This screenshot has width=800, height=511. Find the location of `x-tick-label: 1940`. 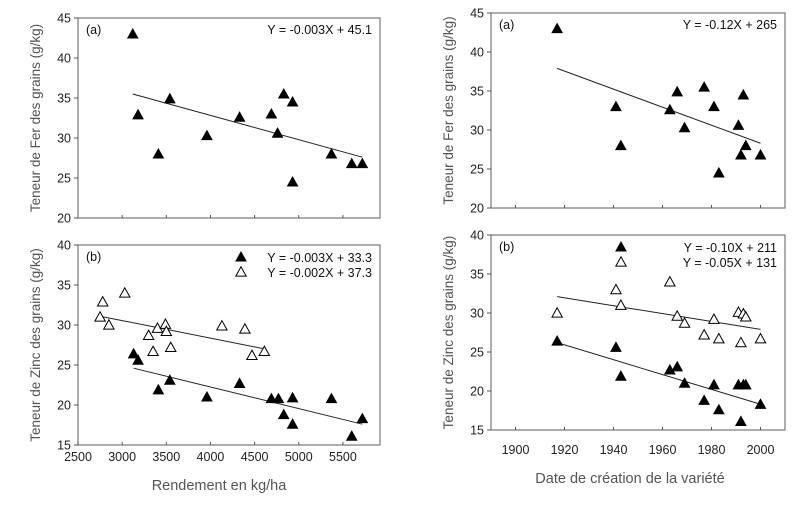

x-tick-label: 1940 is located at coordinates (614, 450).